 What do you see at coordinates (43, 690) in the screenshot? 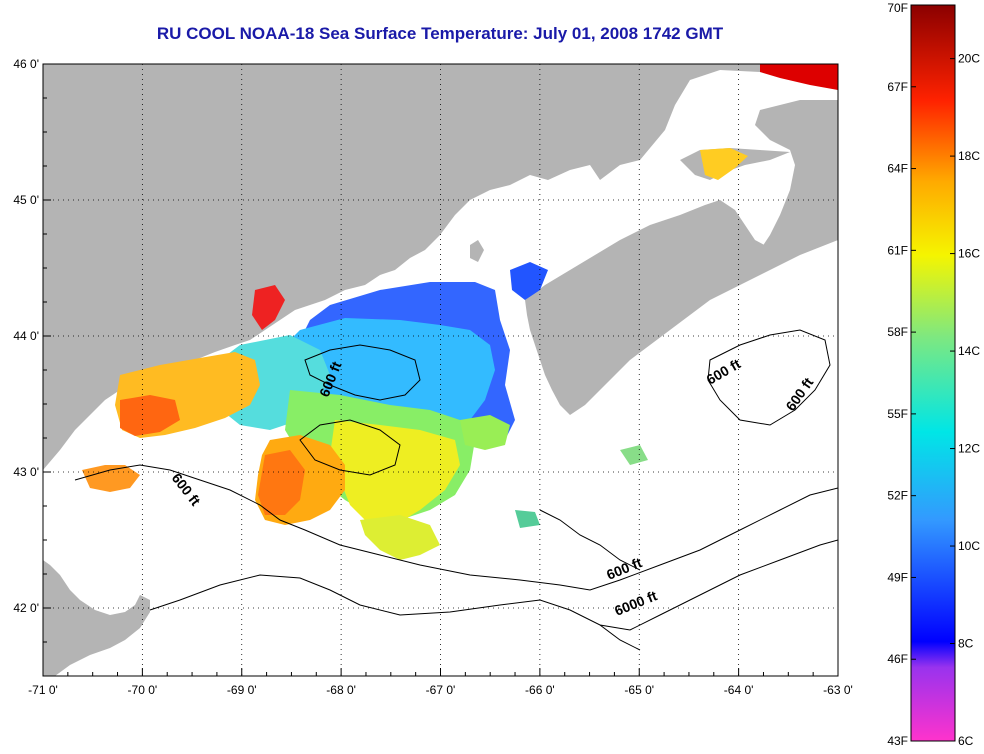
I see `lon-tick-label: -71 0'` at bounding box center [43, 690].